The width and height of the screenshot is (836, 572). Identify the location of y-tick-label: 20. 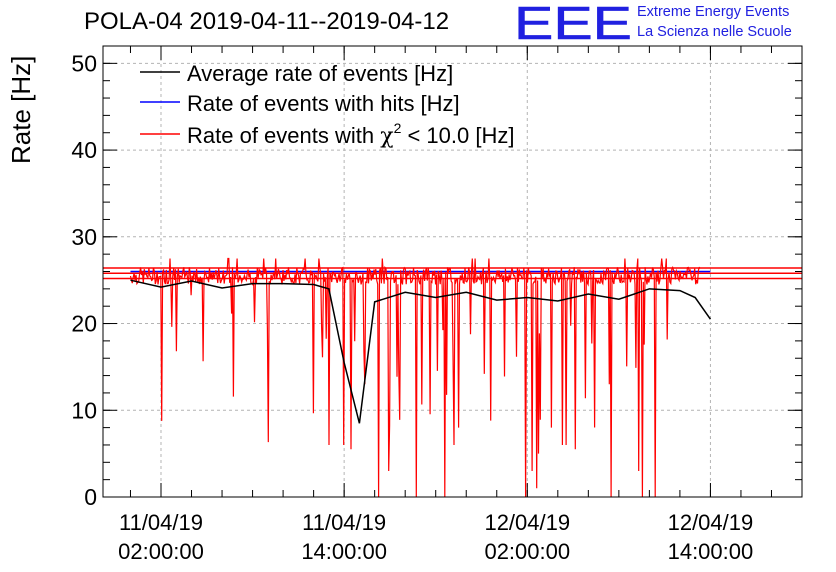
(84, 324).